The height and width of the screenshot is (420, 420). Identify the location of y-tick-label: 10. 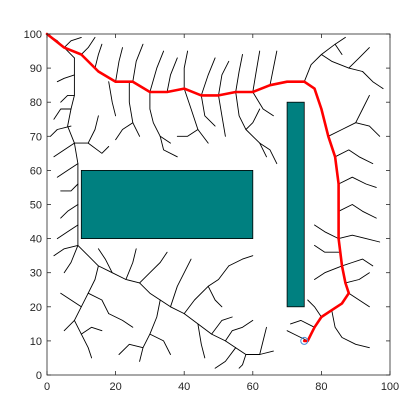
(36, 342).